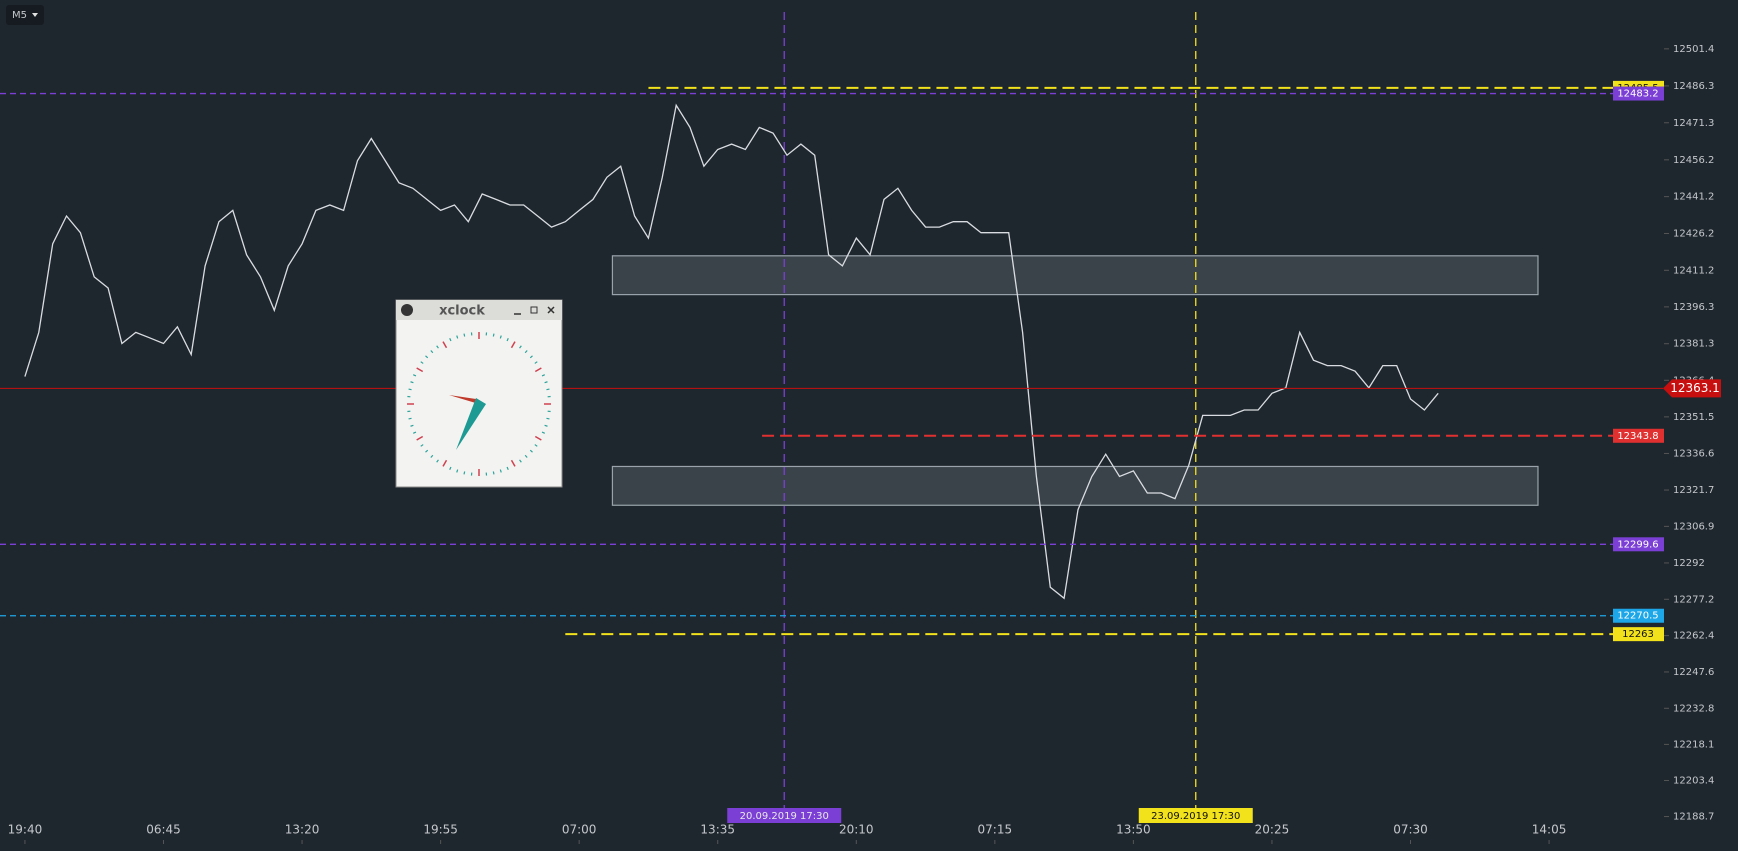  Describe the element at coordinates (302, 830) in the screenshot. I see `x-tick-label: 13:20` at that location.